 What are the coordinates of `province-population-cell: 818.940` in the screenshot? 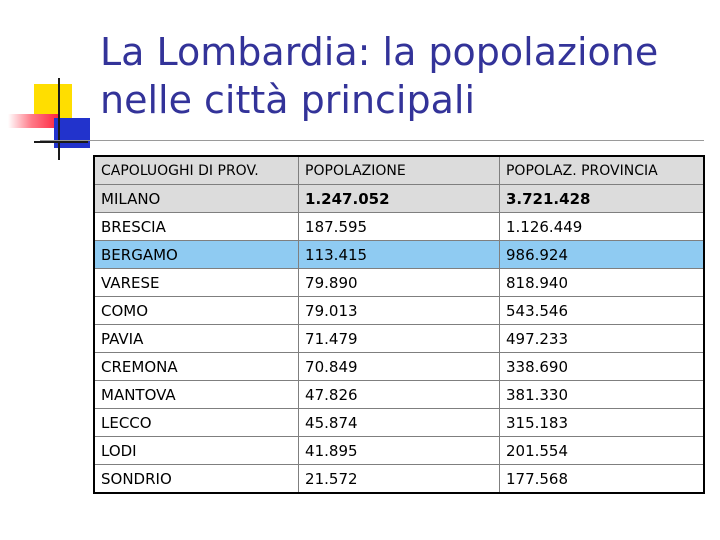 It's located at (601, 282).